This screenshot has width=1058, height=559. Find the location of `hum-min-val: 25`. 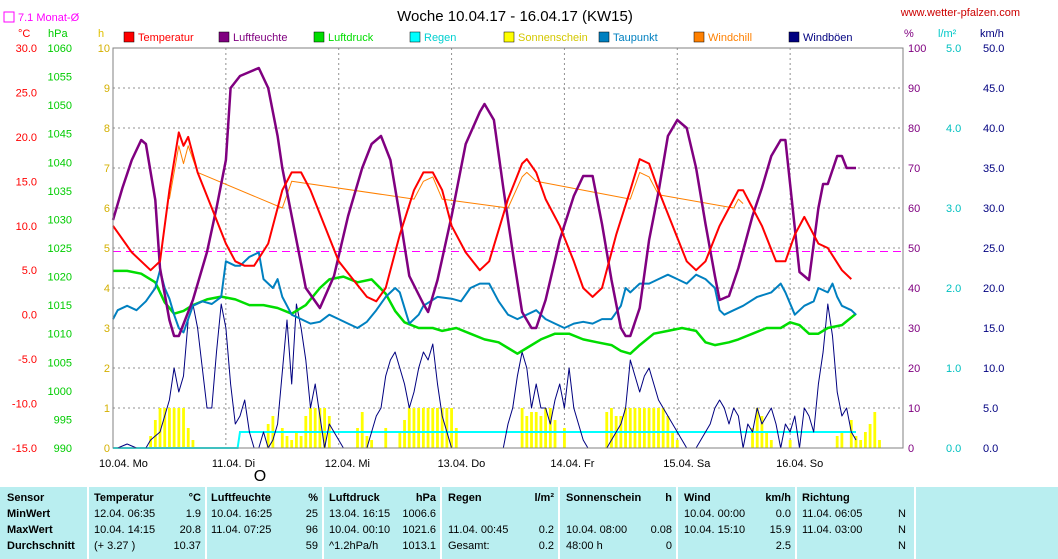

hum-min-val: 25 is located at coordinates (311, 514).